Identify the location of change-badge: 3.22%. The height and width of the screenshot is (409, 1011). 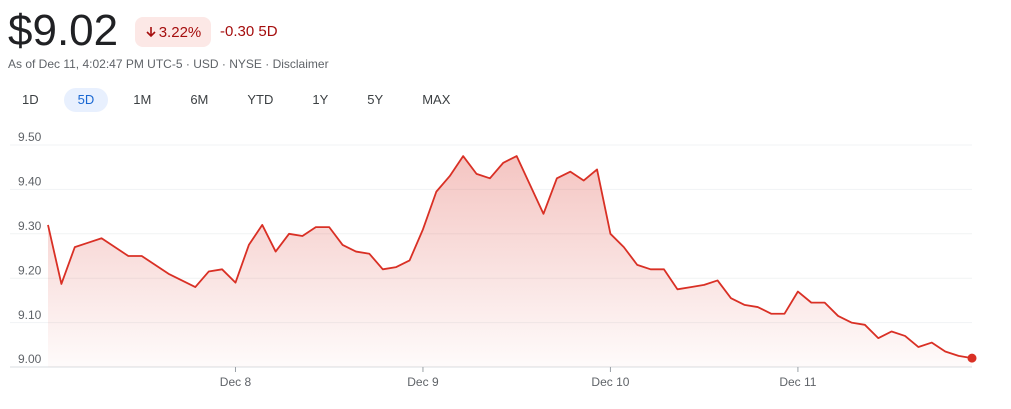
(173, 32).